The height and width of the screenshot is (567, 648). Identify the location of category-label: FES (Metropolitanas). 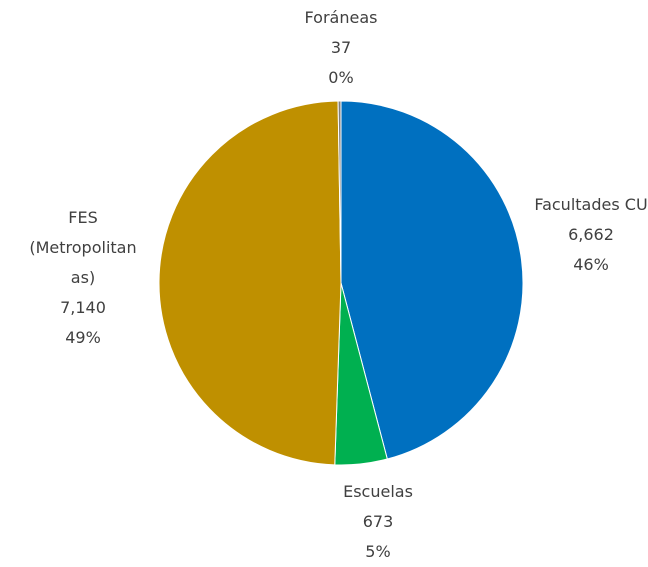
(83, 247).